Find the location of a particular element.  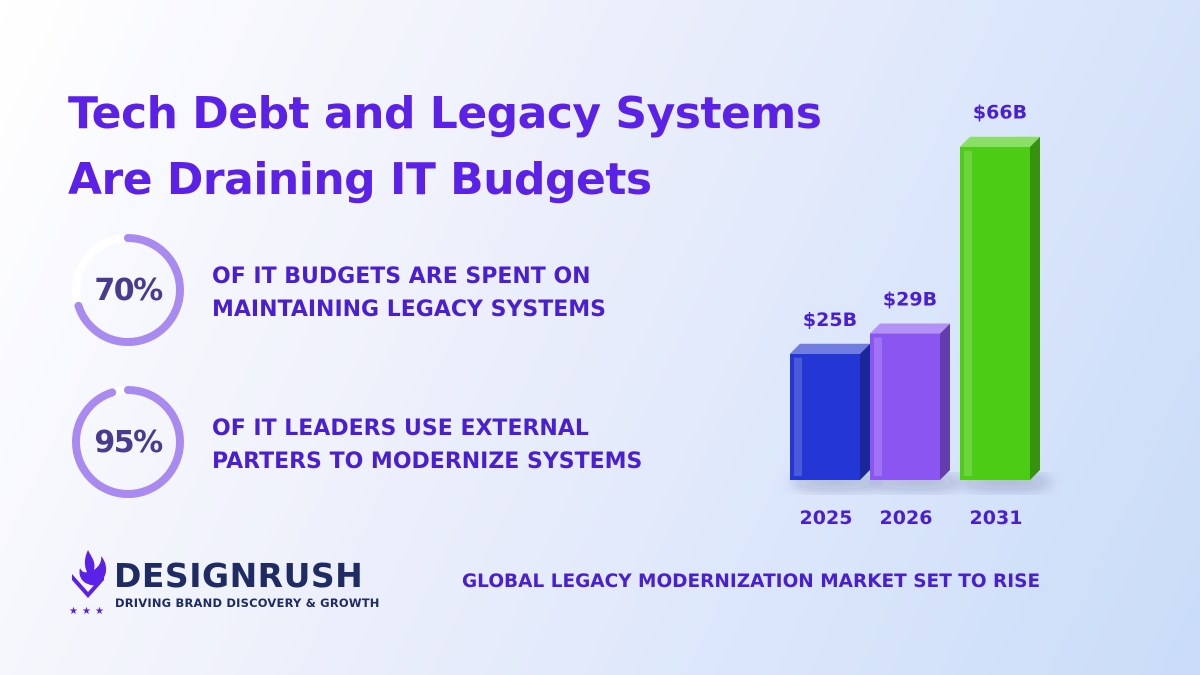

stat-value: 70% is located at coordinates (128, 290).